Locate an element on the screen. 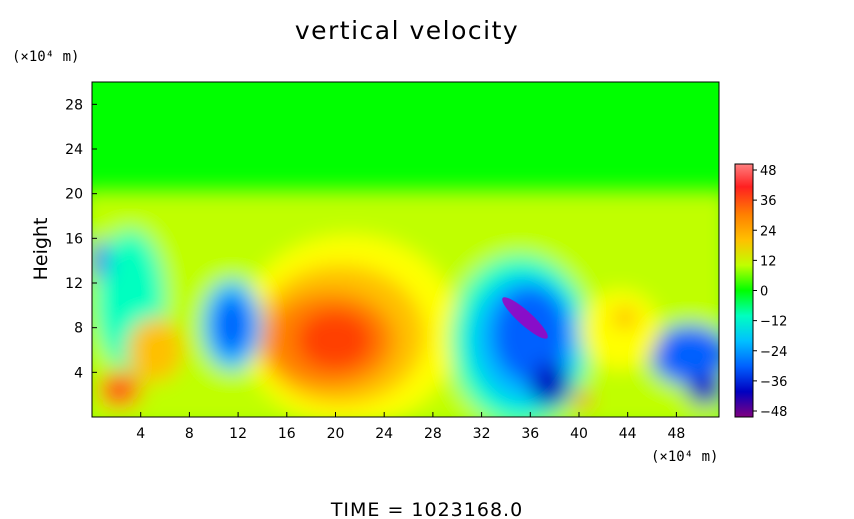 This screenshot has height=519, width=854. colorbar is located at coordinates (744, 290).